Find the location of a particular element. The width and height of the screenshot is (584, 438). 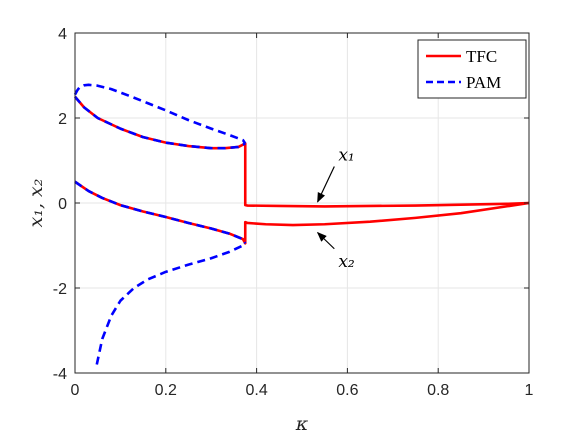

y-axis-label: x₁, x₂ is located at coordinates (36, 203).